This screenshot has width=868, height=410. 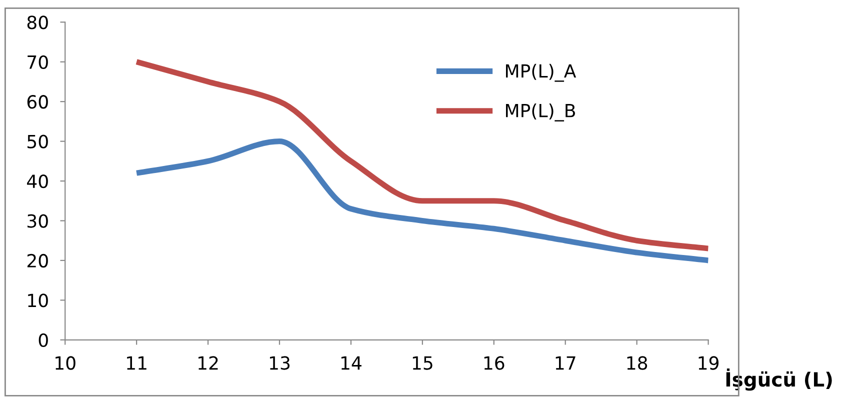 What do you see at coordinates (280, 363) in the screenshot?
I see `x-tick-label: 13` at bounding box center [280, 363].